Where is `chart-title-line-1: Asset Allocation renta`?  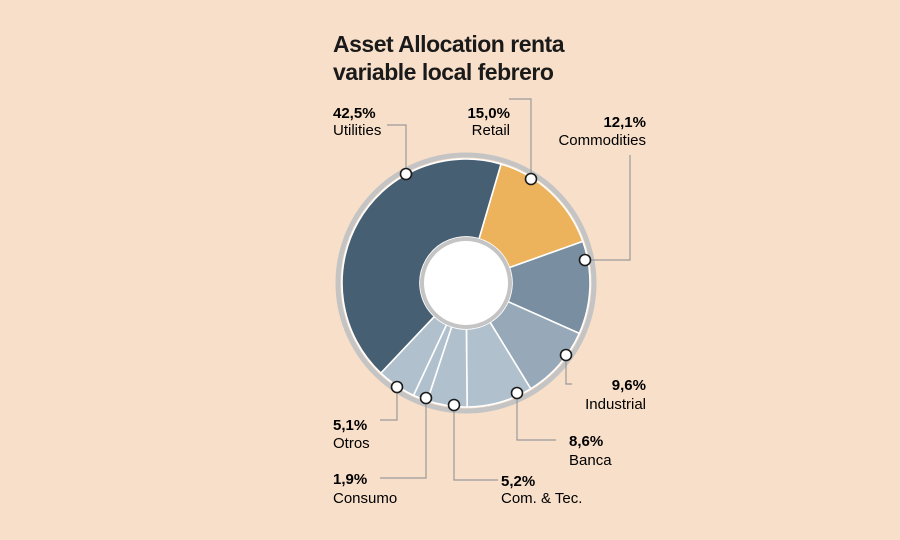 chart-title-line-1: Asset Allocation renta is located at coordinates (448, 44).